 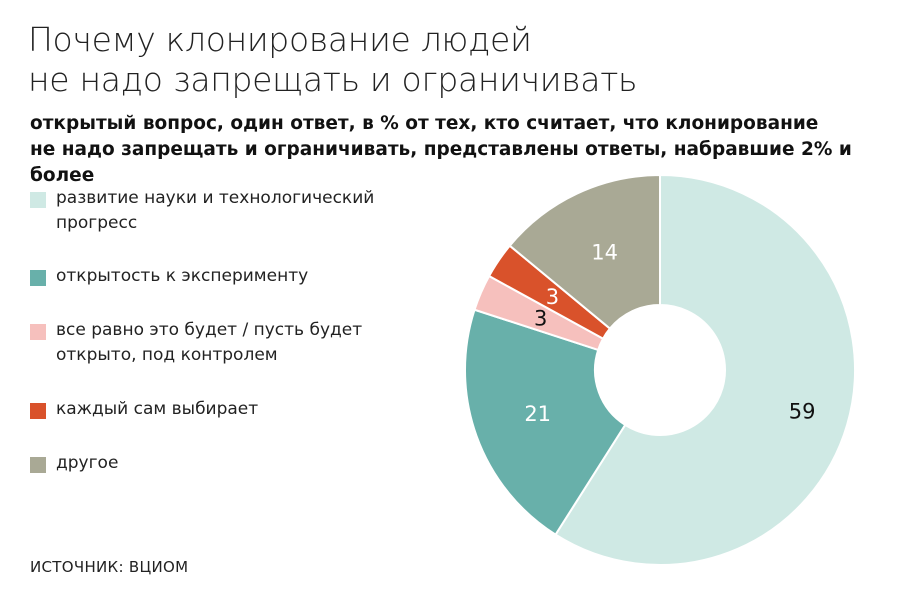 I want to click on legend-label-science-line-1: развитие науки и технологический, so click(x=215, y=198).